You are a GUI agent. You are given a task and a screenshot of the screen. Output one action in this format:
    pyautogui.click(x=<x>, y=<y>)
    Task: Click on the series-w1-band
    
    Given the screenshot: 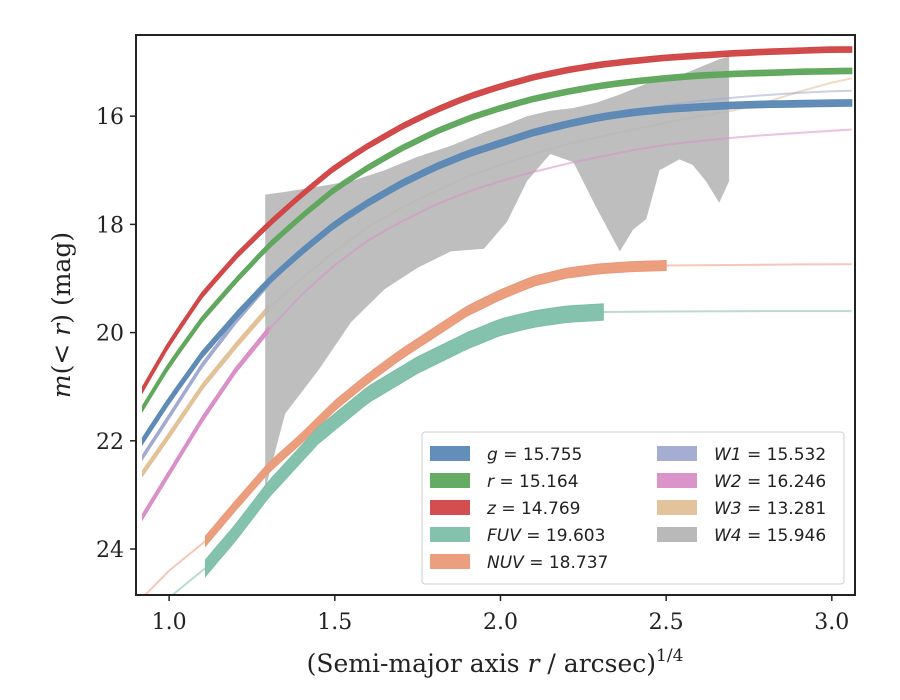 What is the action you would take?
    pyautogui.click(x=206, y=371)
    